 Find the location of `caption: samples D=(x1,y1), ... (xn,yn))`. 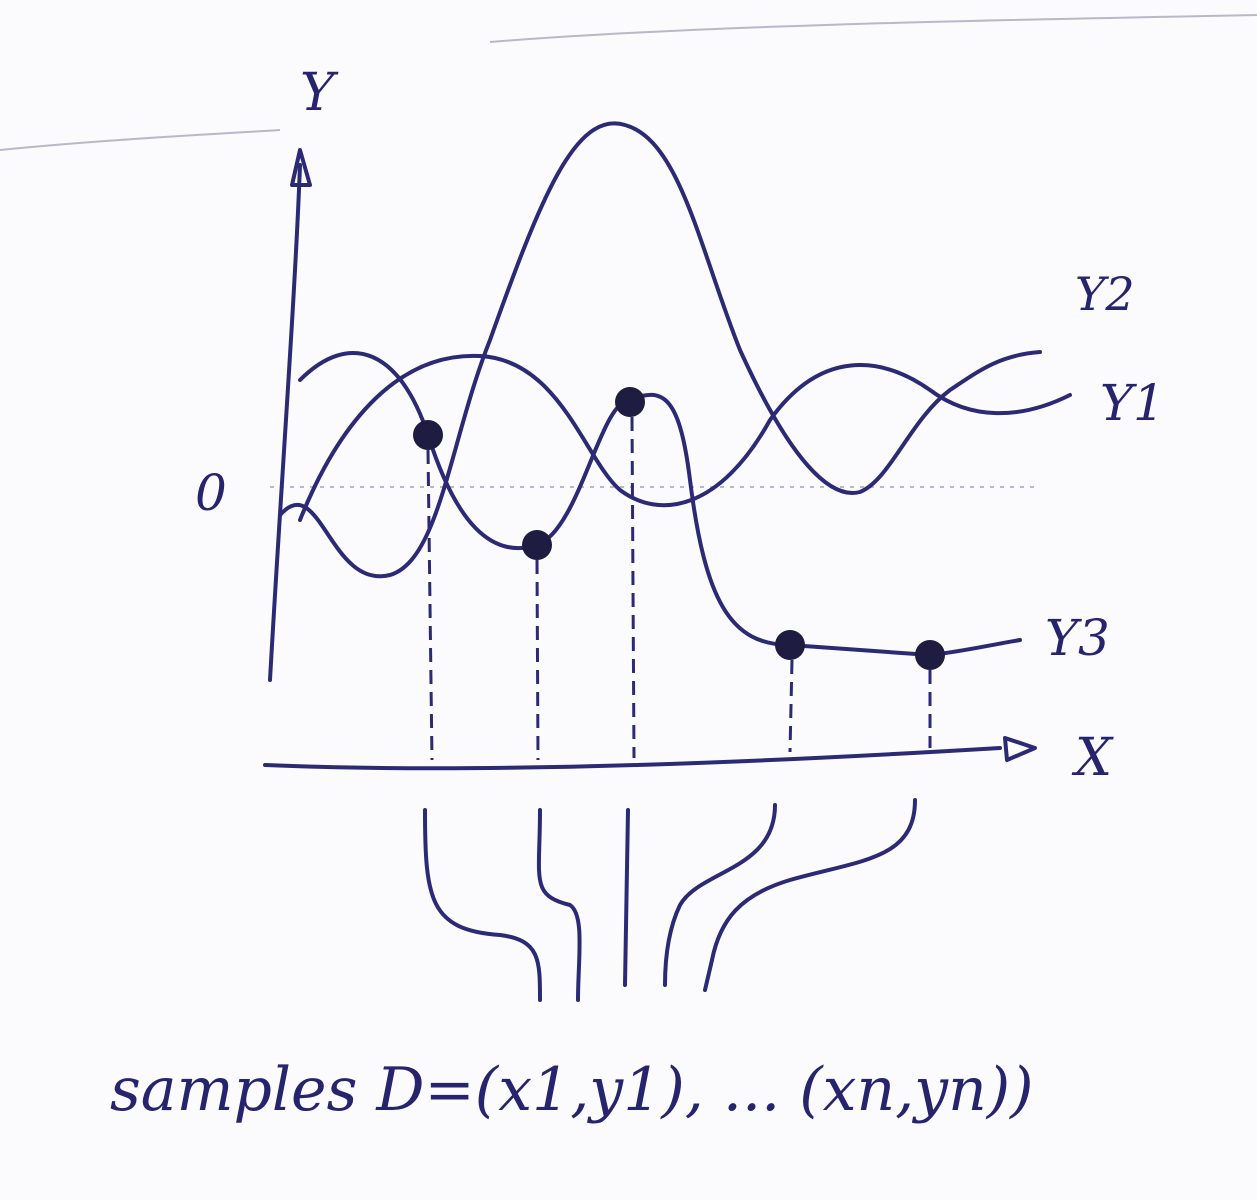

caption: samples D=(x1,y1), ... (xn,yn)) is located at coordinates (572, 1090).